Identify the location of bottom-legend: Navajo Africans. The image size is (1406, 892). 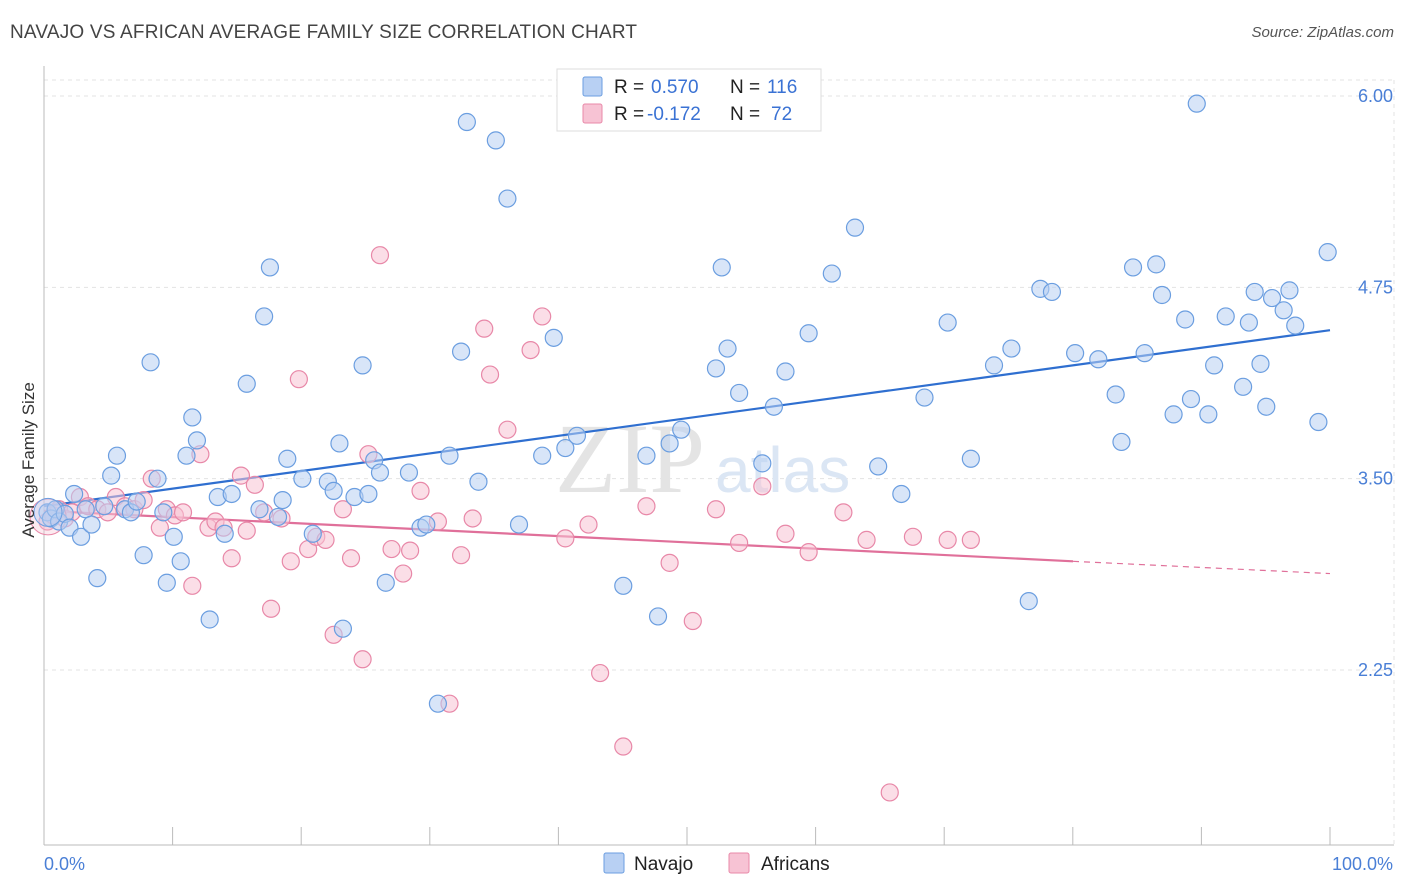
(716, 863).